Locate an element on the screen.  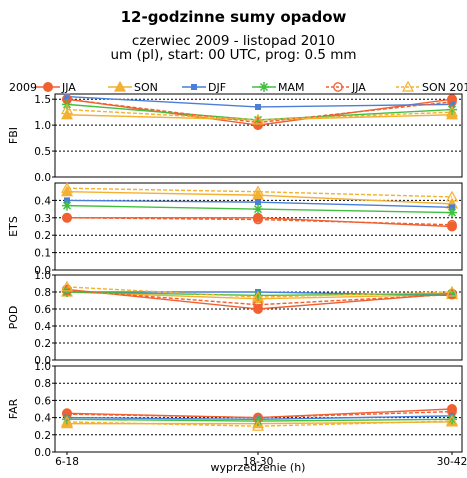
y-tick-label-ets: 0.0 is located at coordinates (42, 271).